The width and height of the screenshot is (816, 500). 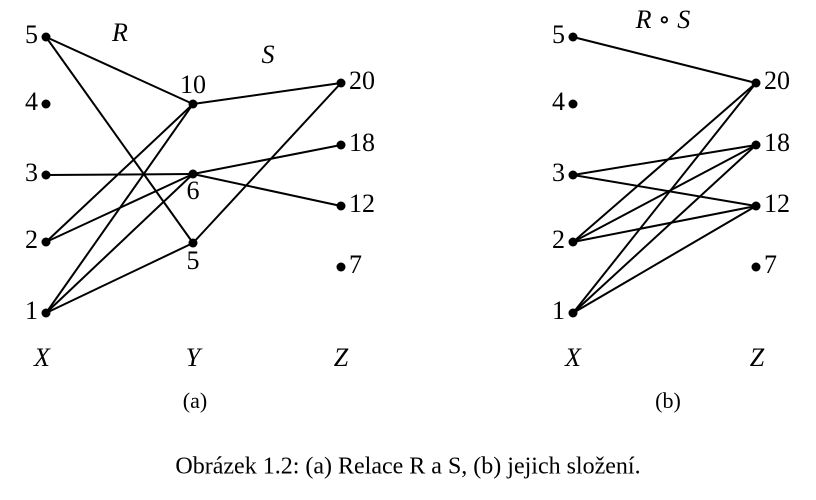 I want to click on edges-b, so click(x=664, y=175).